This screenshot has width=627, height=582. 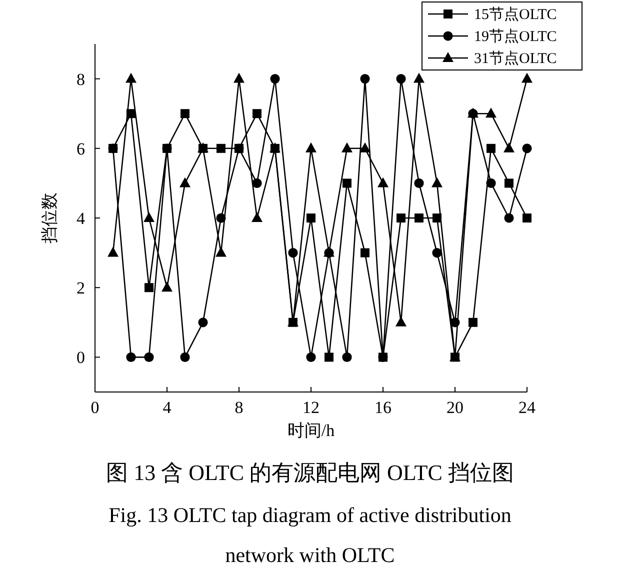 I want to click on caption: Fig. 13 OLTC tap diagram of active distribution, so click(x=310, y=515).